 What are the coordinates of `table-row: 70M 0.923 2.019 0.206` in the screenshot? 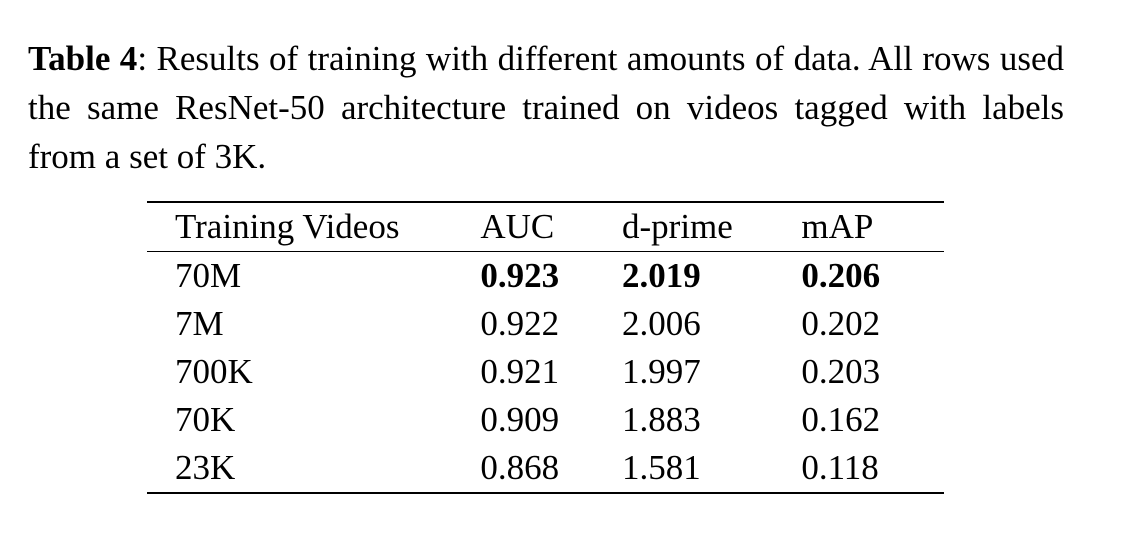 It's located at (545, 276).